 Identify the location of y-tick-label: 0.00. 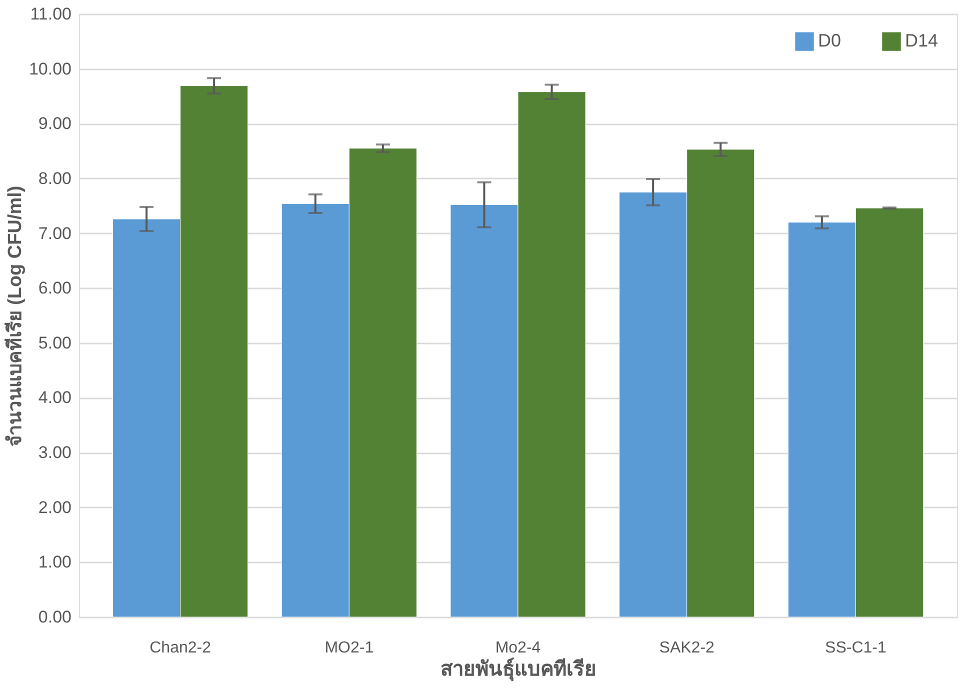
(55, 617).